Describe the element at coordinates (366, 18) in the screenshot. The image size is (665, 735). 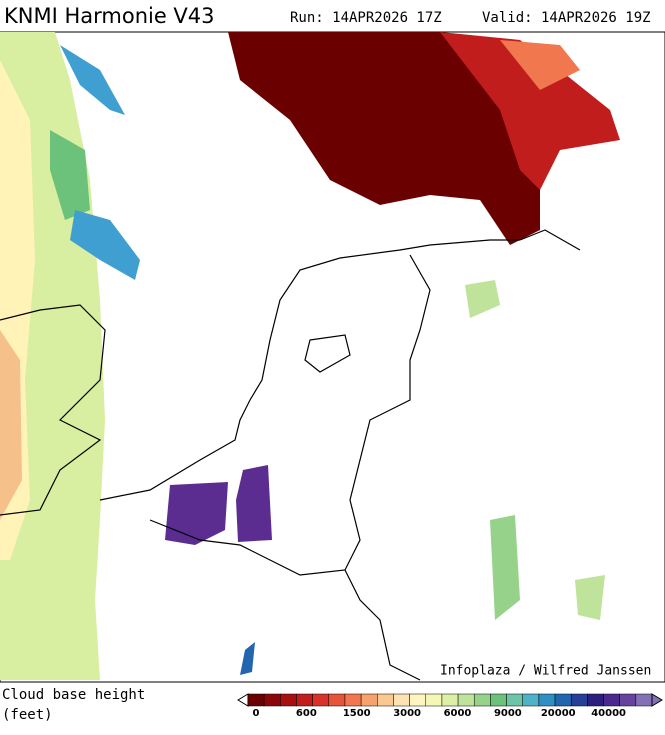
I see `run-time: Run: 14APR2026 17Z` at that location.